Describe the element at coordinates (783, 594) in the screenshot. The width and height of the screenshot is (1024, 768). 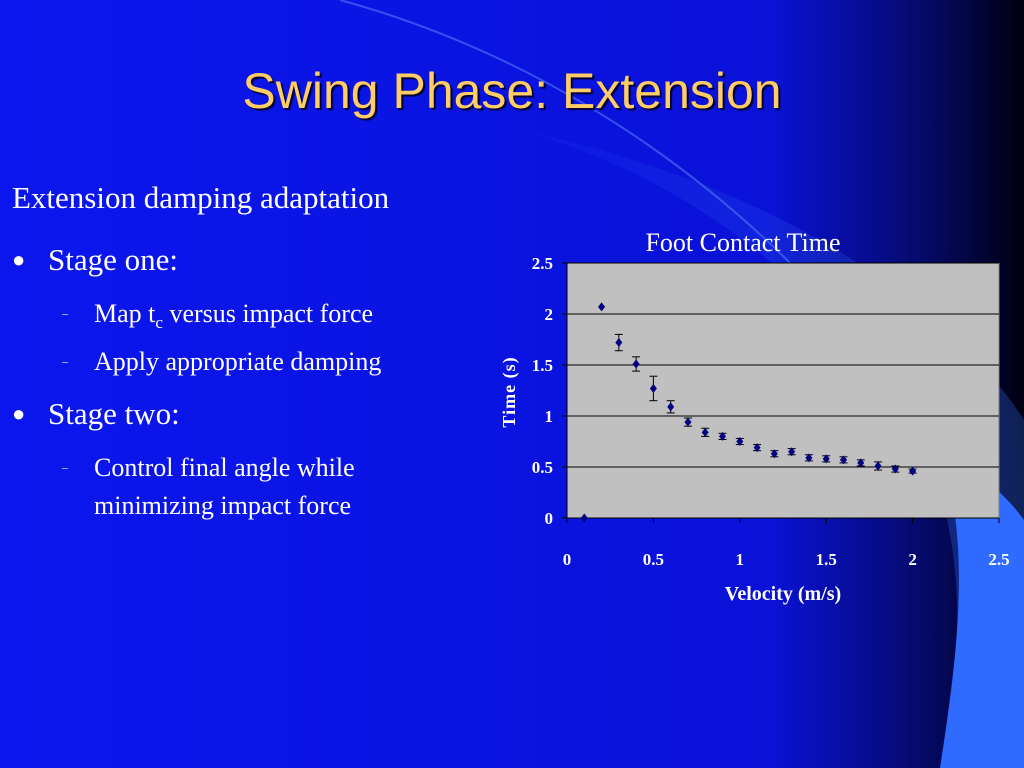
I see `x-axis-label: Velocity (m/s)` at that location.